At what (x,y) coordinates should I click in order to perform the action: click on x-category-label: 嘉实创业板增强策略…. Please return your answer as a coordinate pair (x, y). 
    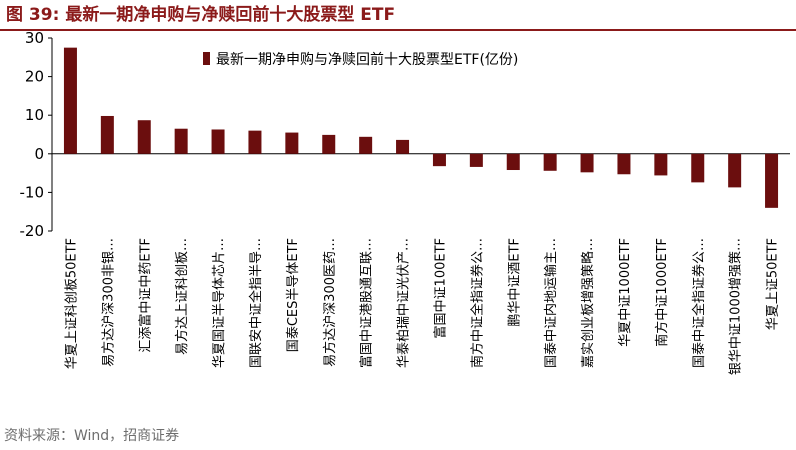
    Looking at the image, I should click on (588, 303).